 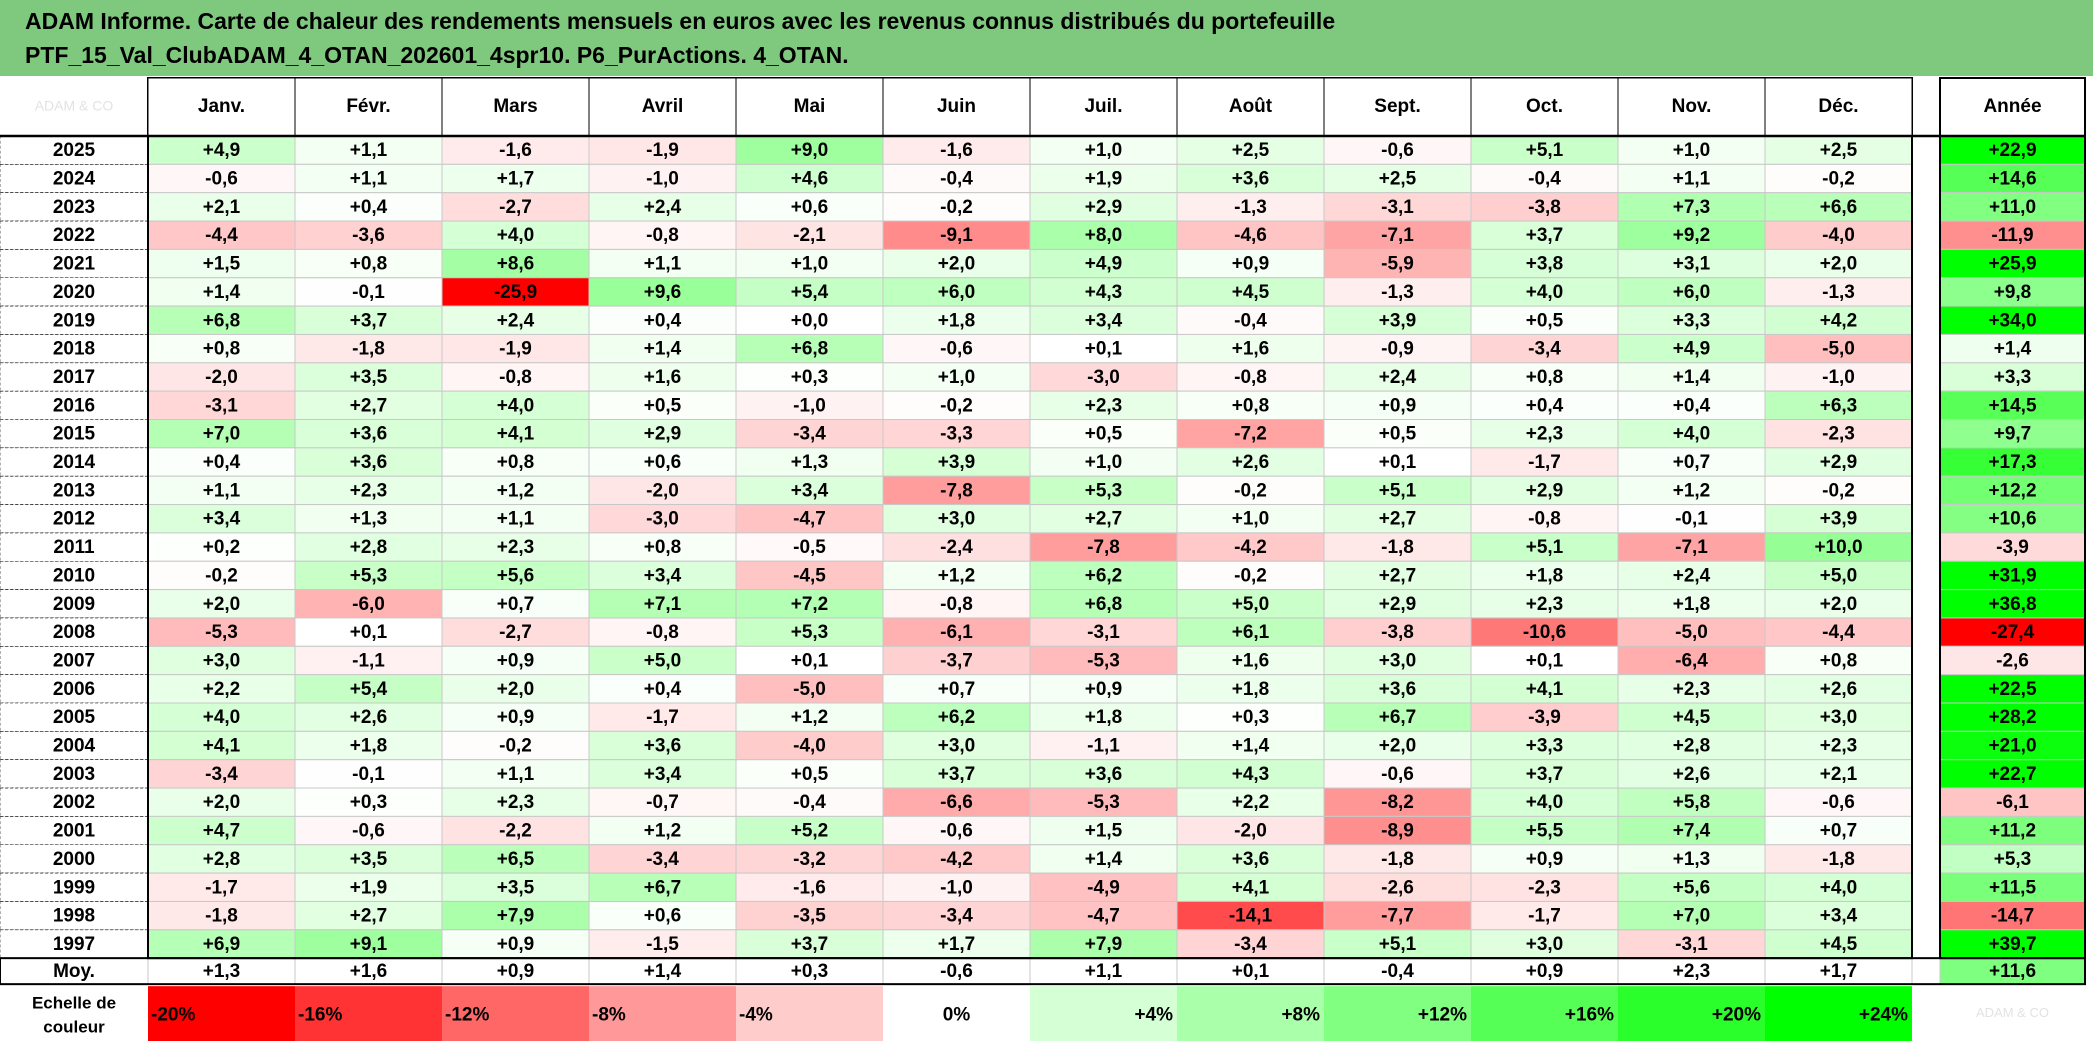 I want to click on cell-value-2000-3: +6,5, so click(x=516, y=859).